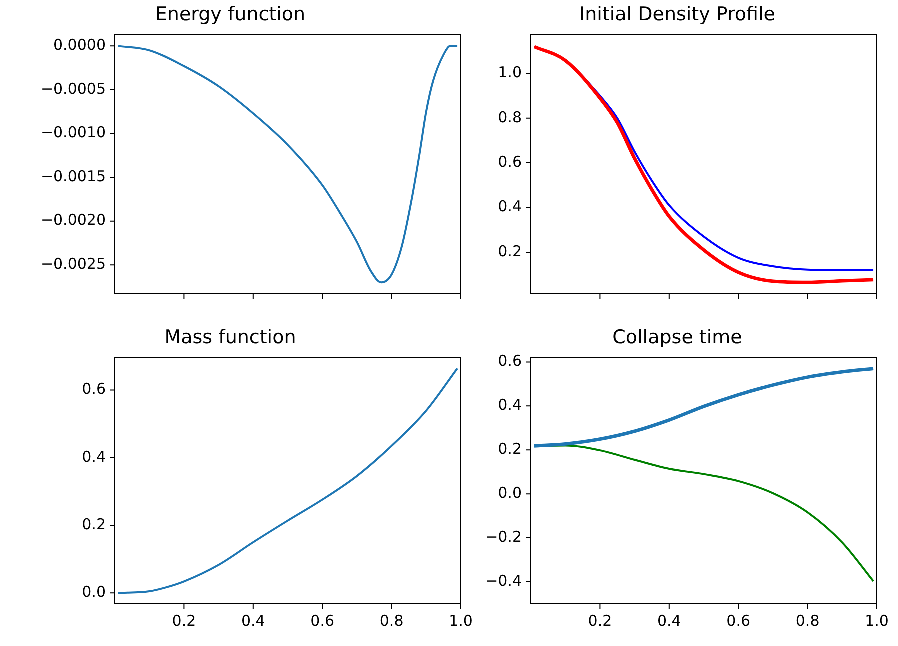 This screenshot has height=646, width=898. Describe the element at coordinates (504, 537) in the screenshot. I see `y-tick-label: −0.2` at that location.